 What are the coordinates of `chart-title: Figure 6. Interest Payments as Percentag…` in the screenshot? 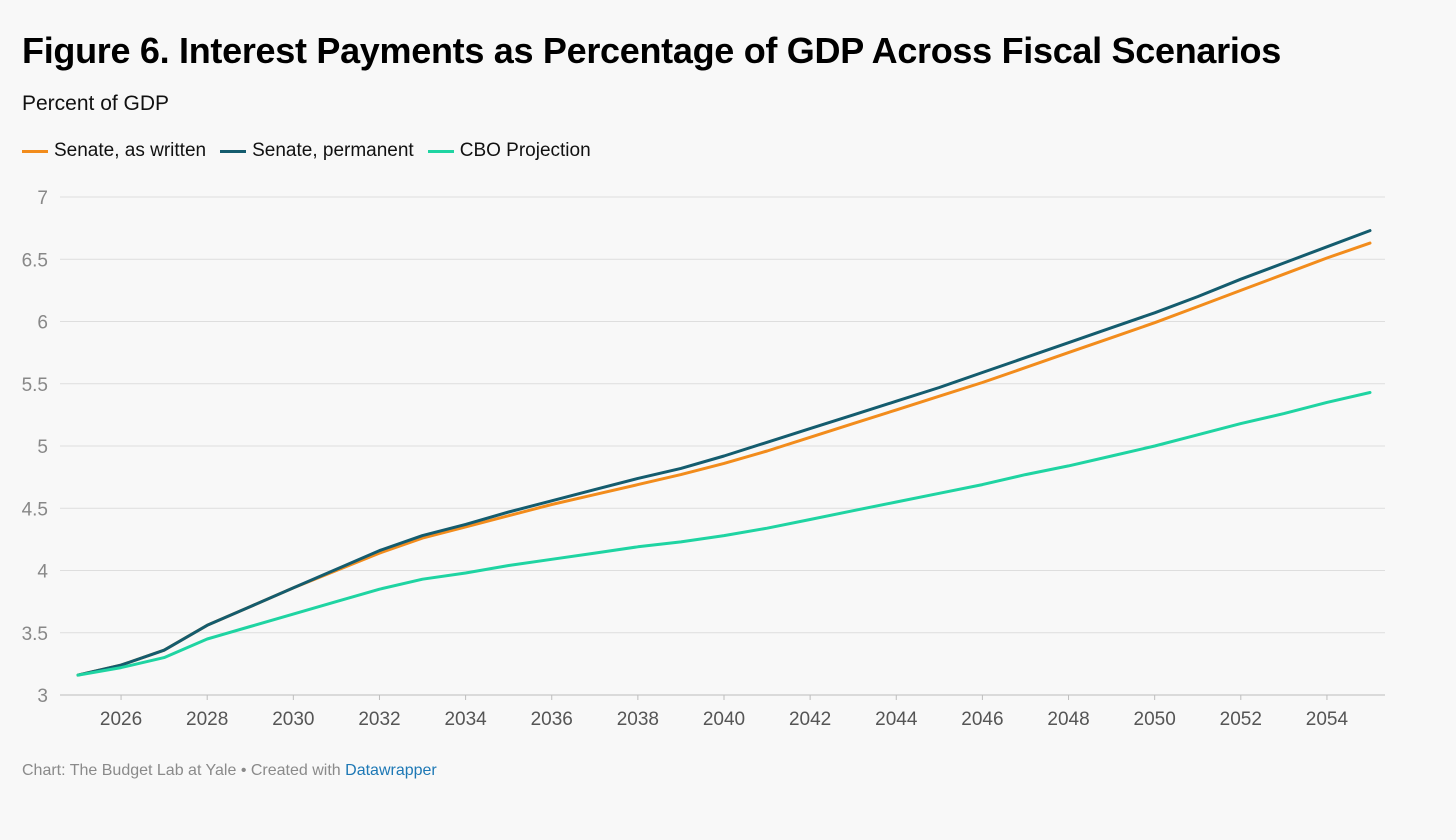 It's located at (651, 50).